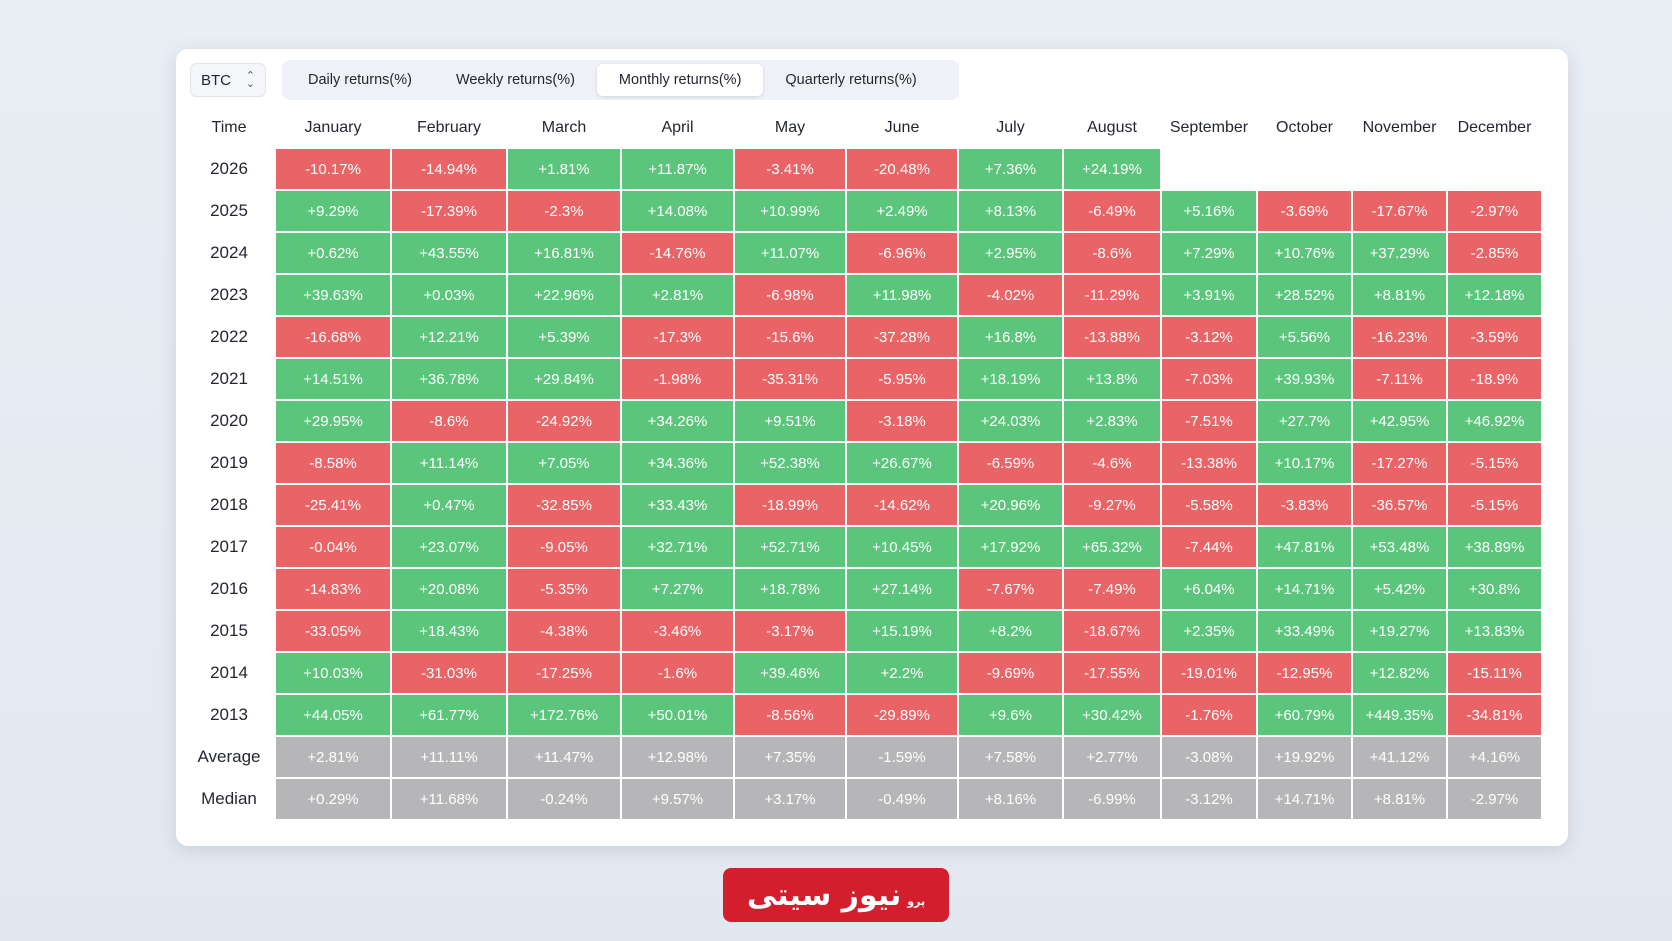 The width and height of the screenshot is (1672, 941). What do you see at coordinates (1010, 295) in the screenshot?
I see `return-cell: -4.02%` at bounding box center [1010, 295].